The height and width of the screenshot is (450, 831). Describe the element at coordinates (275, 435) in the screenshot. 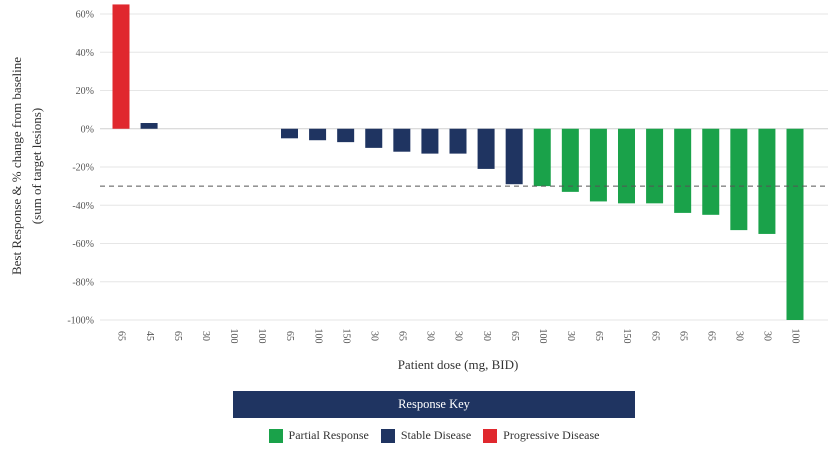

I see `legend-swatch-partial` at that location.